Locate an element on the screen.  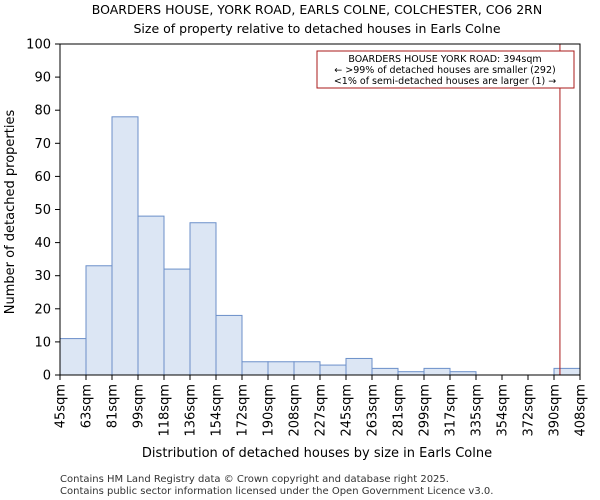
x-tick-label: 335sqm is located at coordinates (477, 410).